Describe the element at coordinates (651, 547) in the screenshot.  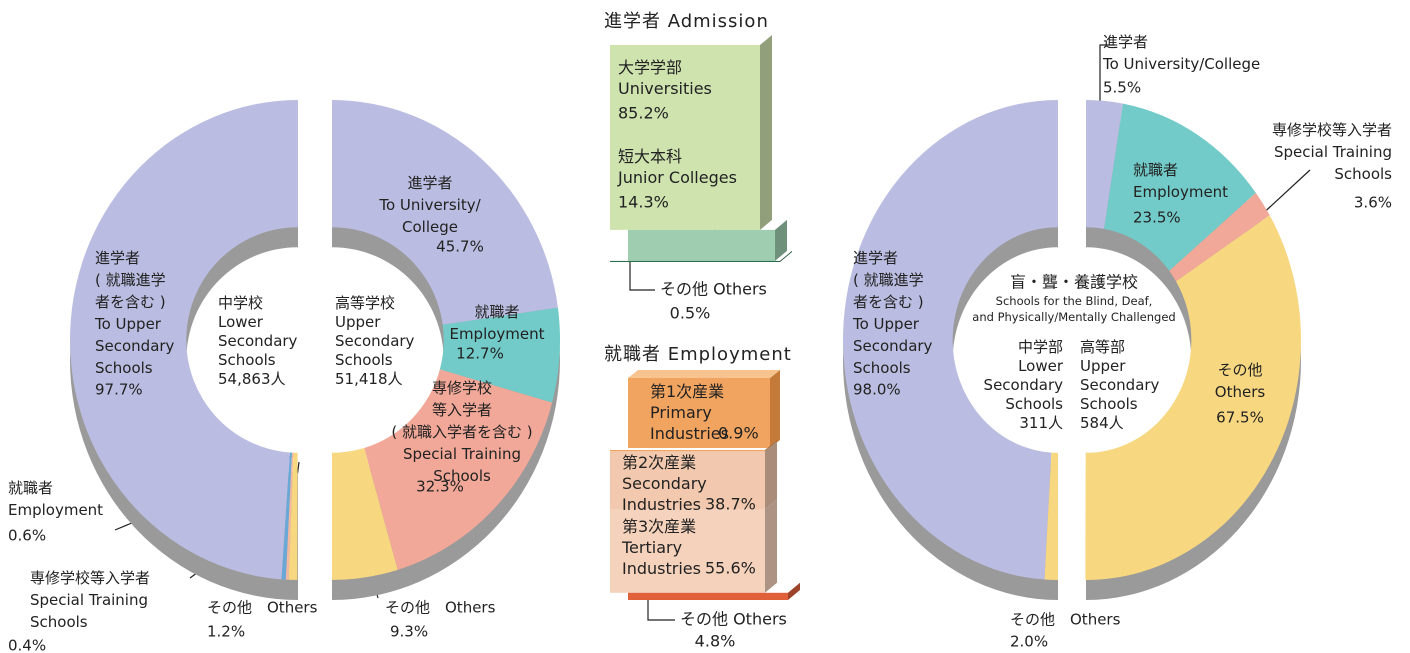
I see `text-line: Tertiary` at that location.